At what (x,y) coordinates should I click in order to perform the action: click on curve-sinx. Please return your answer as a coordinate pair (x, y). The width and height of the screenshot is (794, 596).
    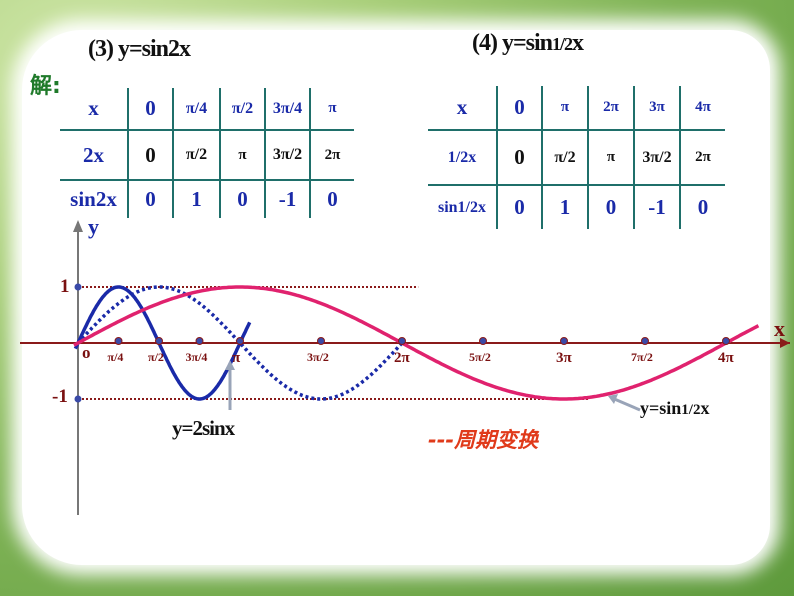
    Looking at the image, I should click on (240, 343).